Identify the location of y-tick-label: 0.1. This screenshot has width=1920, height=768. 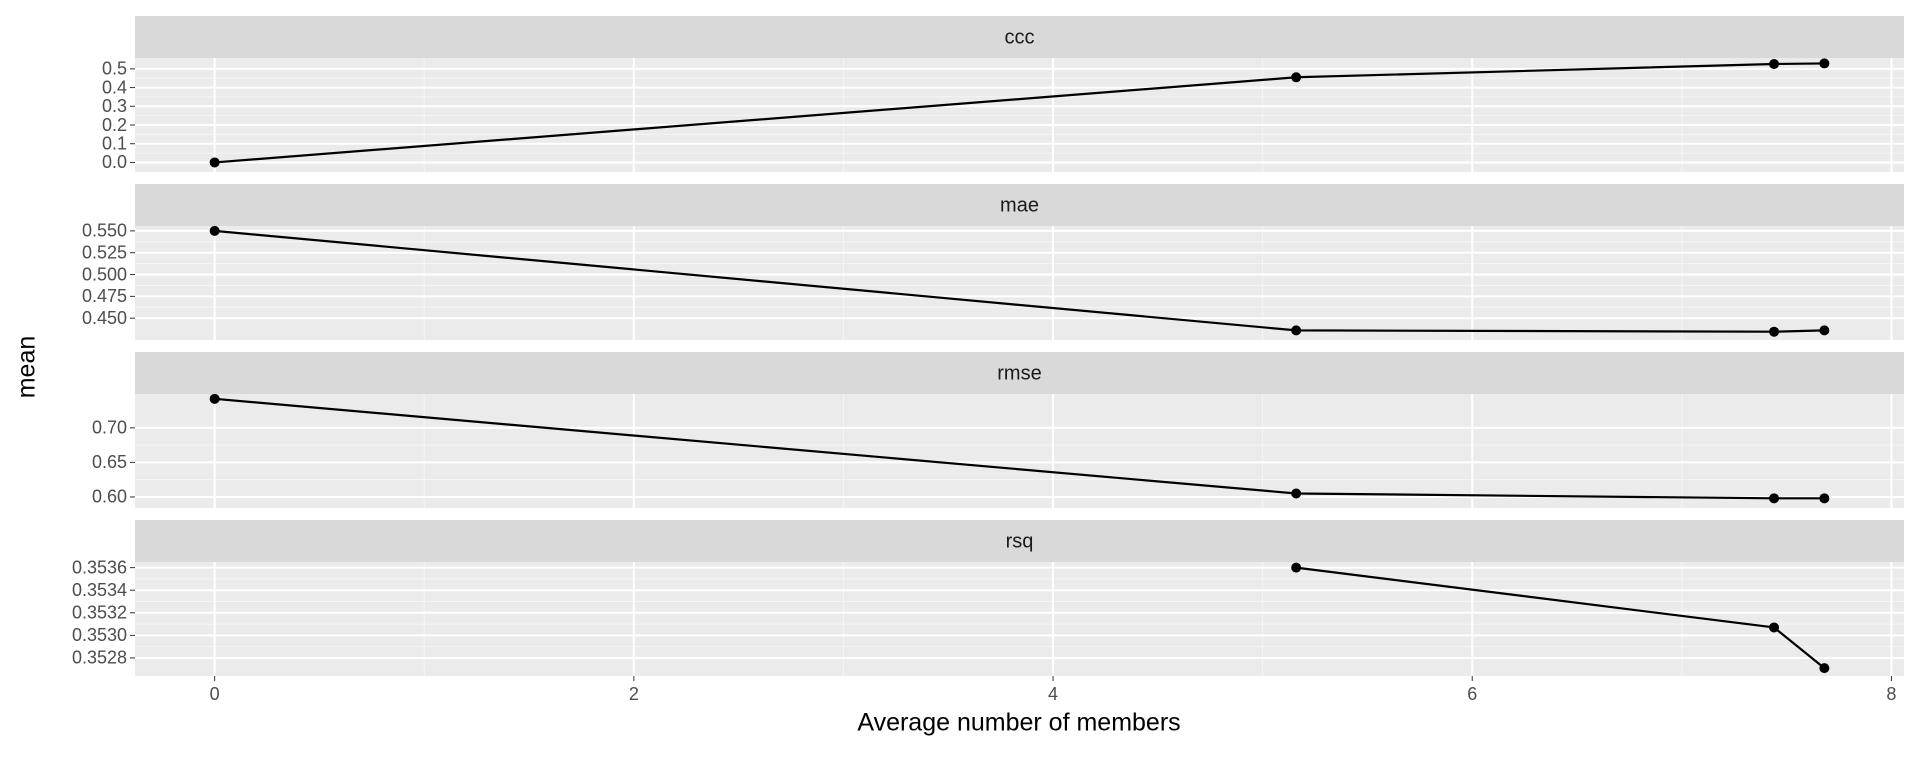
(114, 143).